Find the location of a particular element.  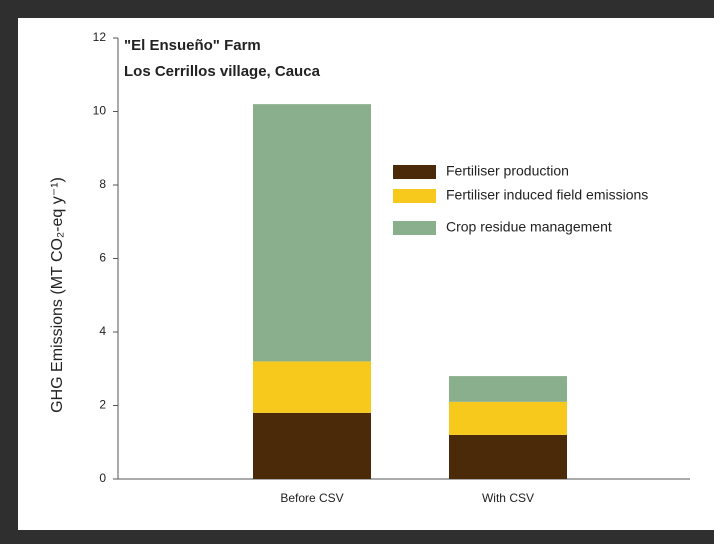

legend-label: Fertiliser production is located at coordinates (507, 171).